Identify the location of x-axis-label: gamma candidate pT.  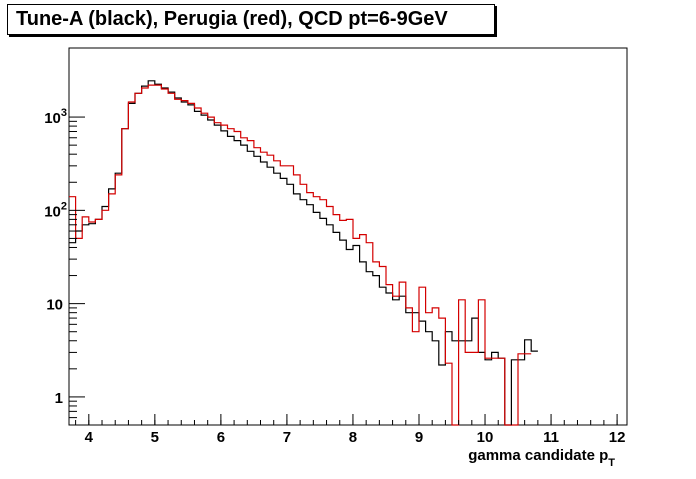
(541, 458).